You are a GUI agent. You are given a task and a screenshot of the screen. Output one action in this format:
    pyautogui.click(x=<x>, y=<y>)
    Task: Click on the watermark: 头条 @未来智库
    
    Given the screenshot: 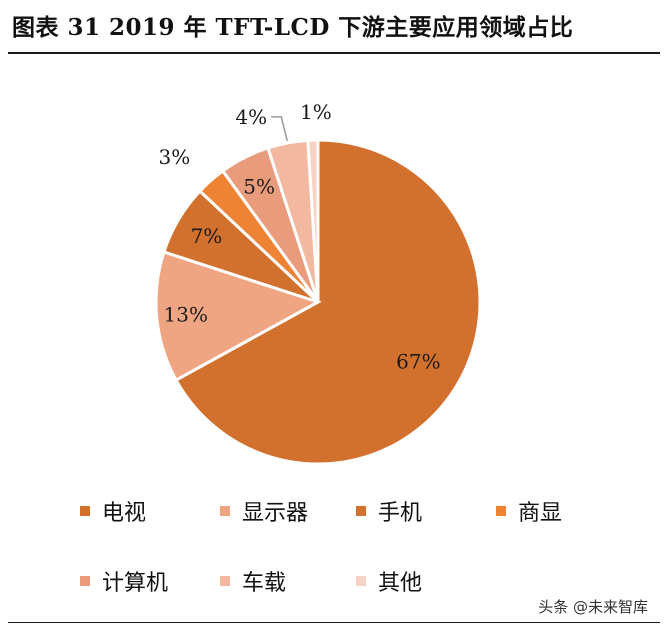 What is the action you would take?
    pyautogui.click(x=593, y=607)
    